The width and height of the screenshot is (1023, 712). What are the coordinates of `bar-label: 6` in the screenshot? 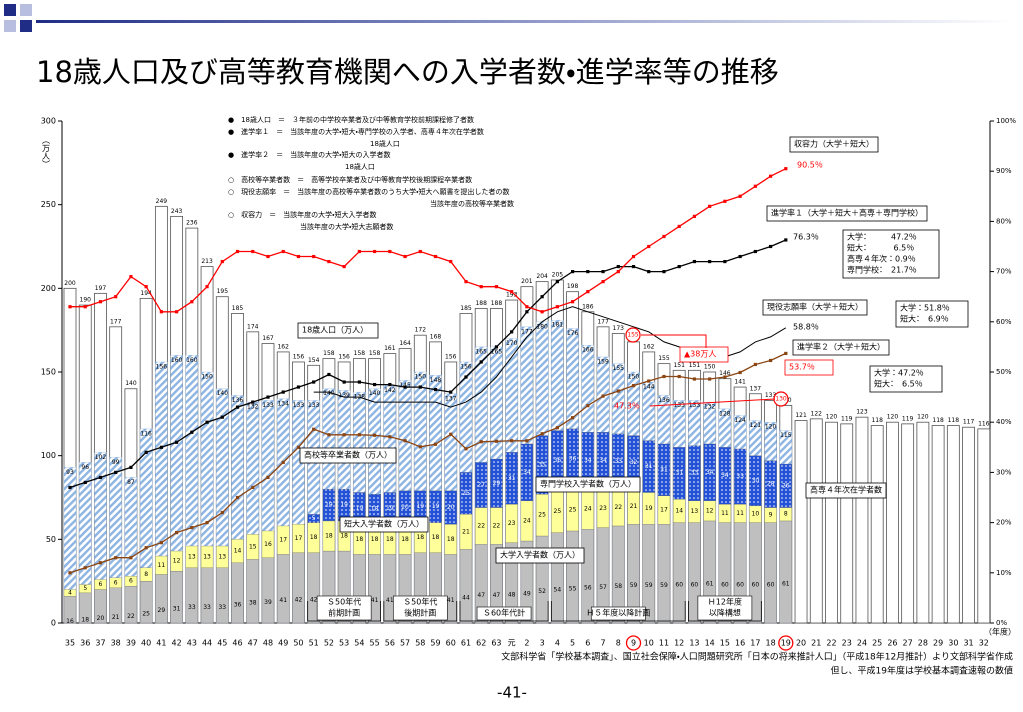 It's located at (131, 581).